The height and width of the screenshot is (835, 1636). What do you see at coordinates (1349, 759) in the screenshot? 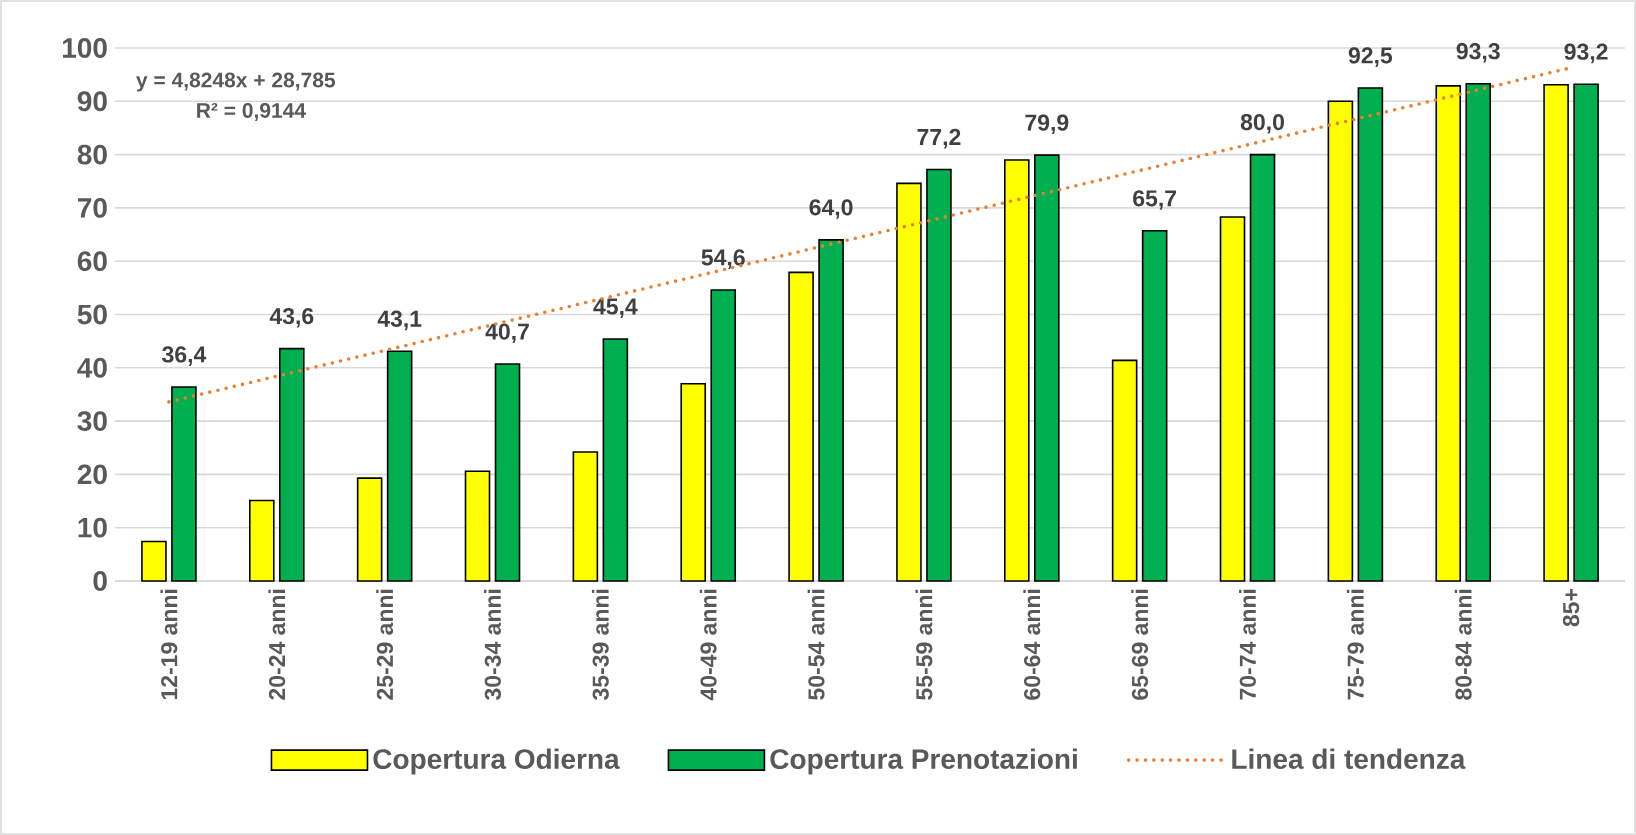
I see `legend-label: Linea di tendenza` at bounding box center [1349, 759].